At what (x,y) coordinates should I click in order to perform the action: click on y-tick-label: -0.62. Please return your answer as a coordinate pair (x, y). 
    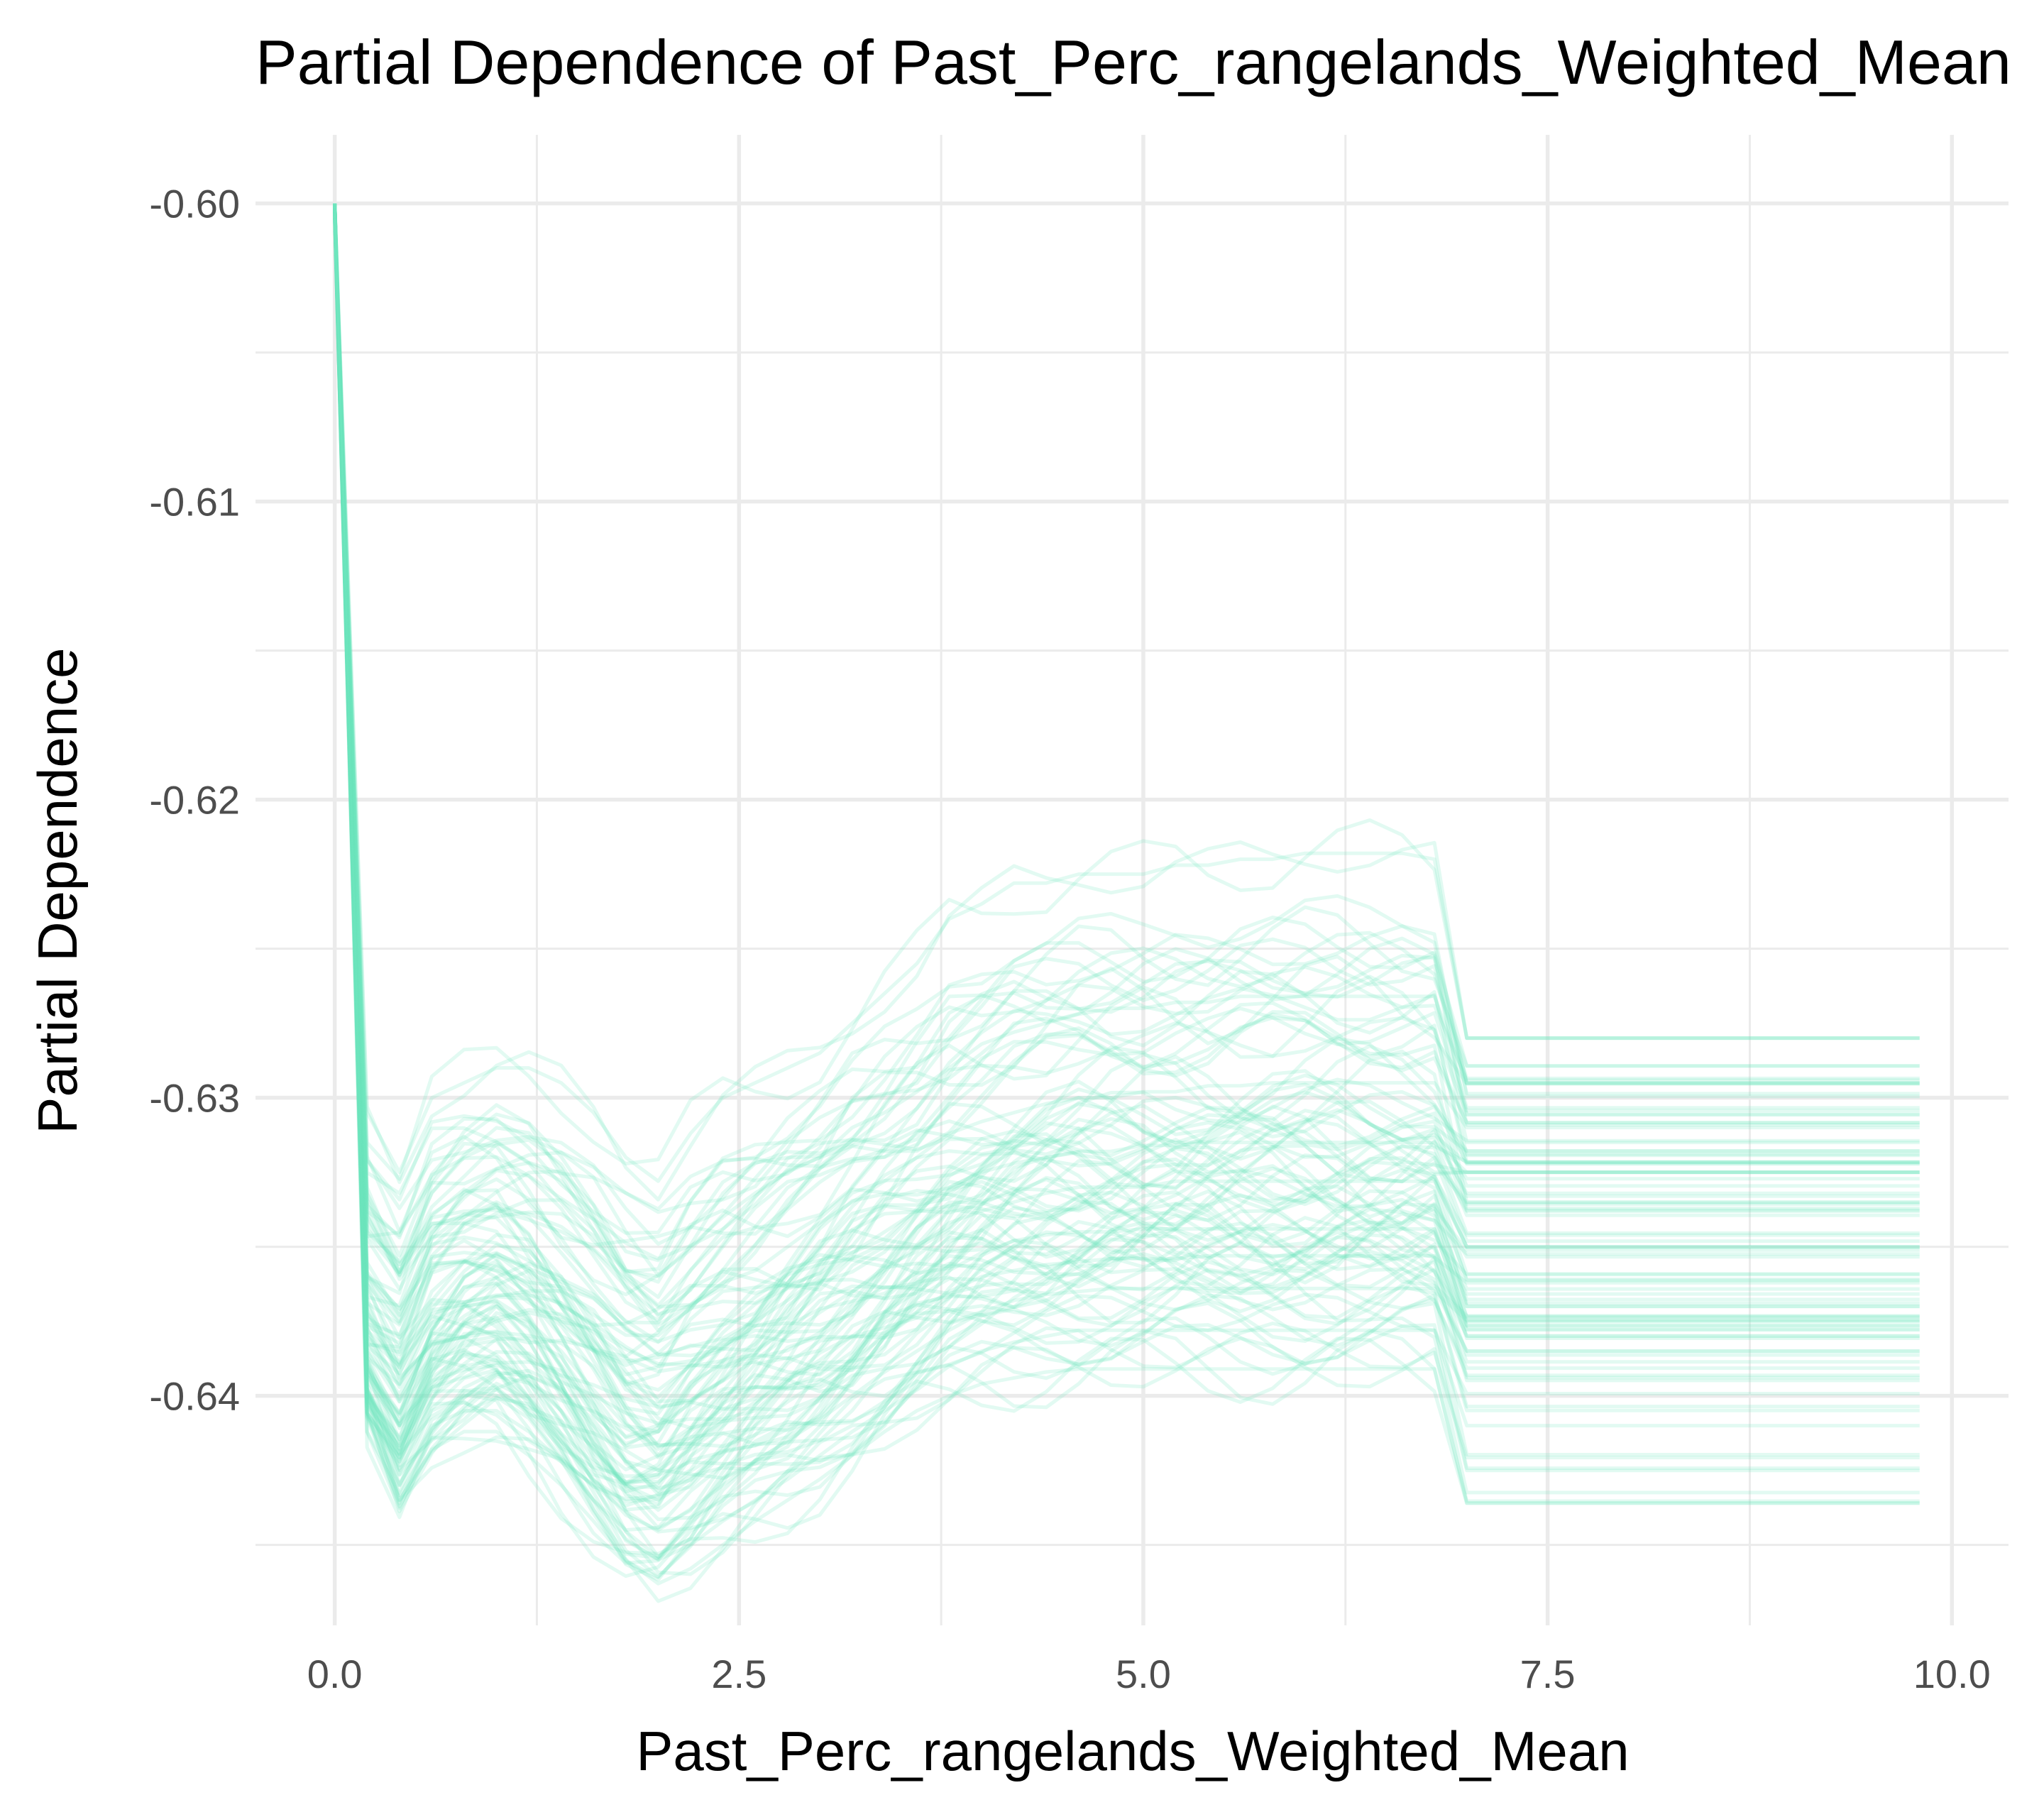
    Looking at the image, I should click on (194, 800).